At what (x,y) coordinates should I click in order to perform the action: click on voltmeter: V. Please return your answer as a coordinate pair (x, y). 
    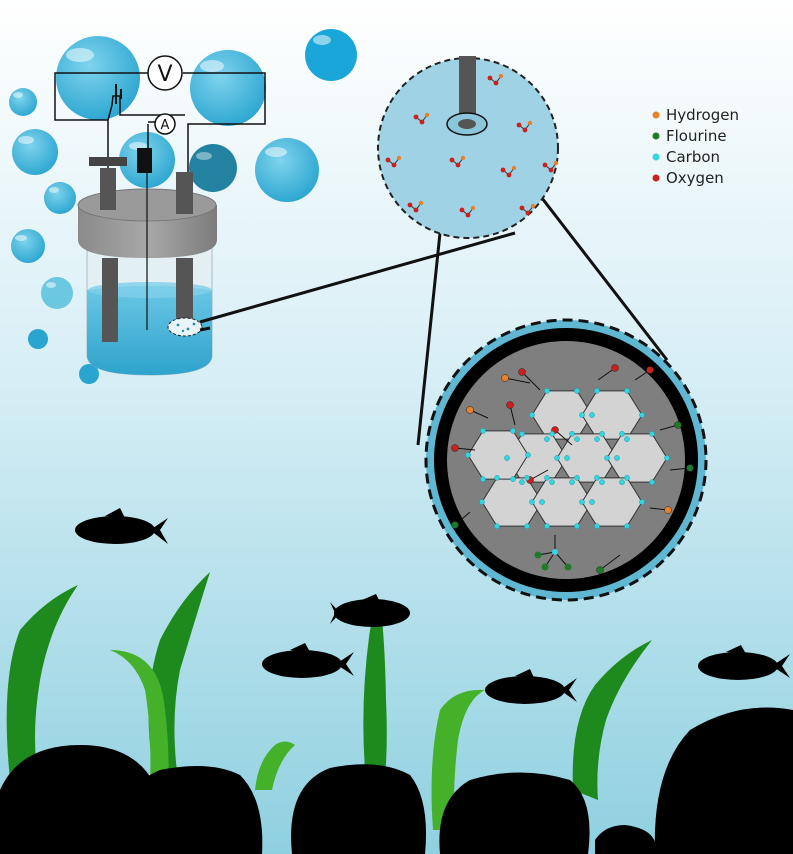
    Looking at the image, I should click on (165, 73).